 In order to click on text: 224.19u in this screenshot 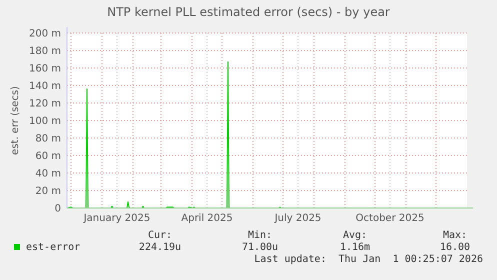, I will do `click(160, 247)`.